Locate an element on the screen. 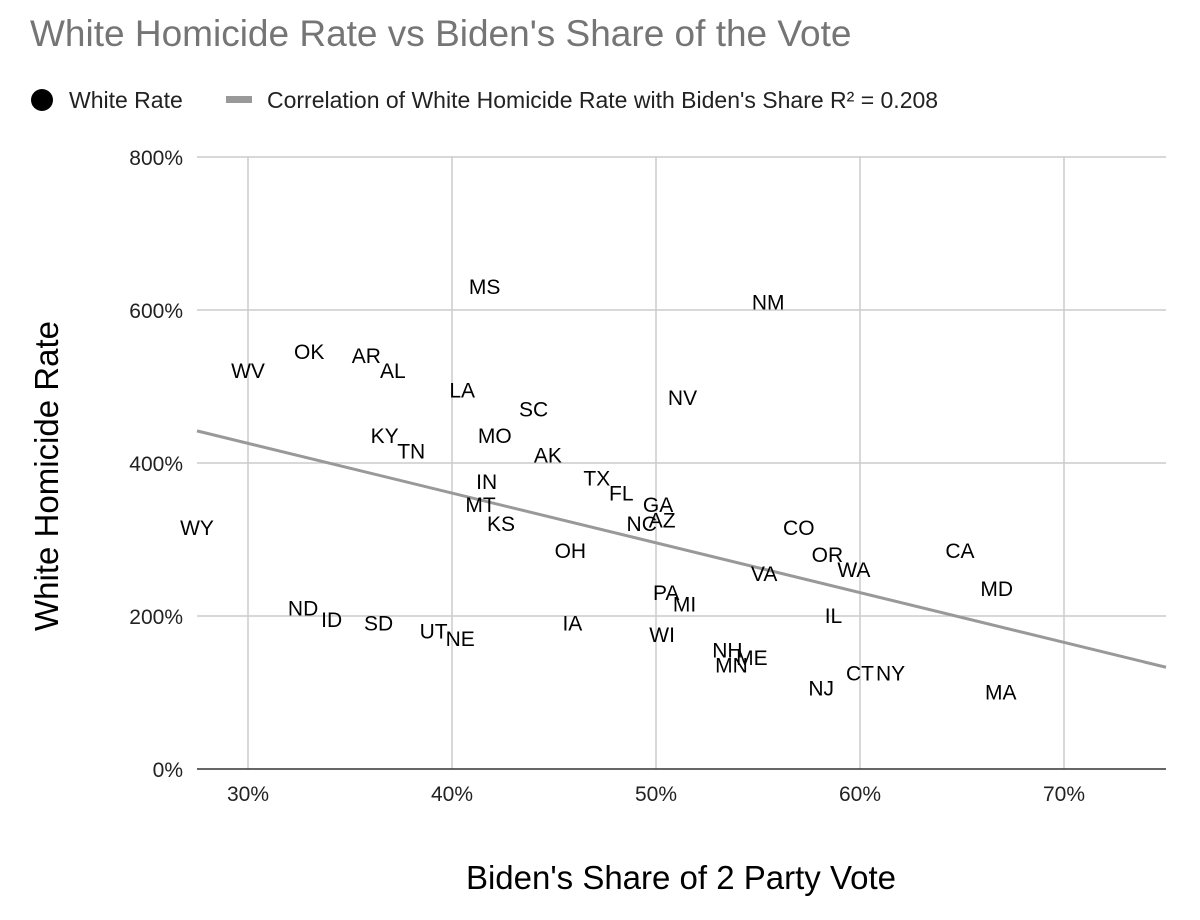 The height and width of the screenshot is (920, 1200). x-tick-label: 40% is located at coordinates (452, 794).